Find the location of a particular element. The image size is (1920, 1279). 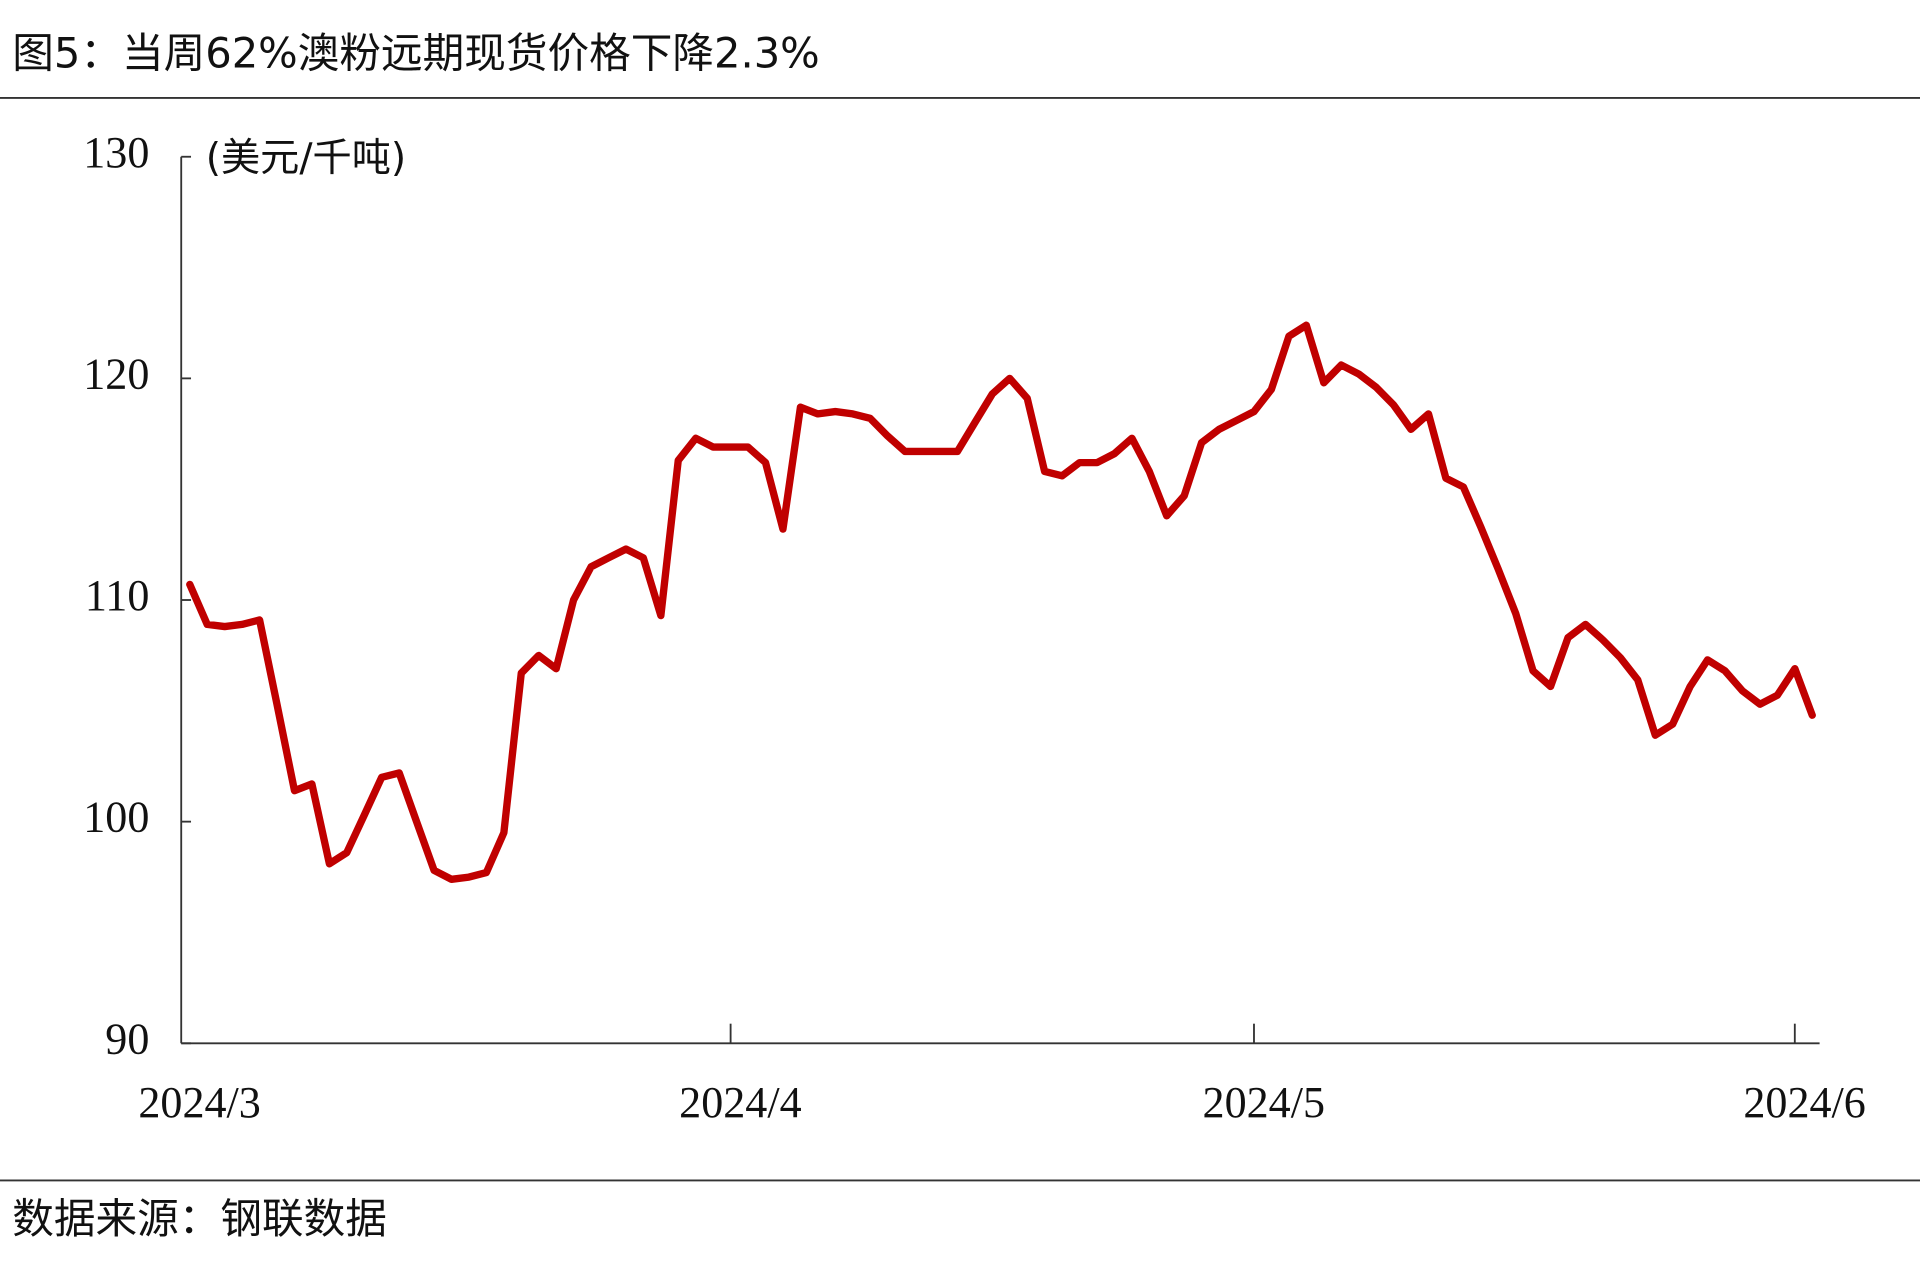

x-tick-label: 2024/5 is located at coordinates (1264, 1102).